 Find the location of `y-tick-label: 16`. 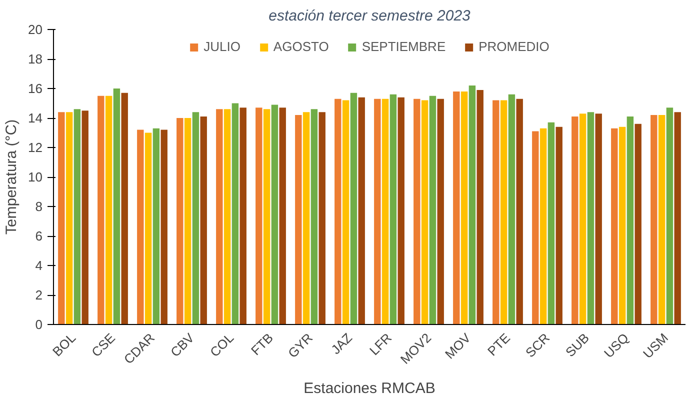

y-tick-label: 16 is located at coordinates (35, 88).